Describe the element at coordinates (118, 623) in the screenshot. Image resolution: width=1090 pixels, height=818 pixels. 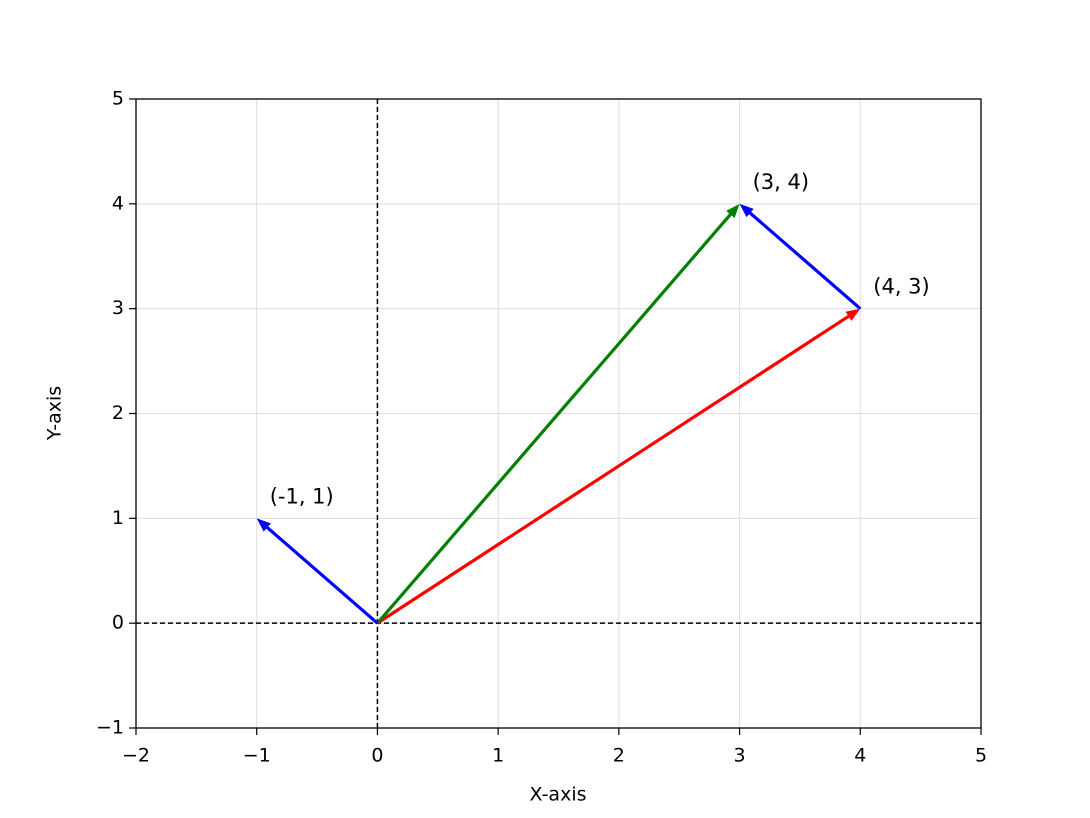
I see `y-tick-label: 0` at that location.